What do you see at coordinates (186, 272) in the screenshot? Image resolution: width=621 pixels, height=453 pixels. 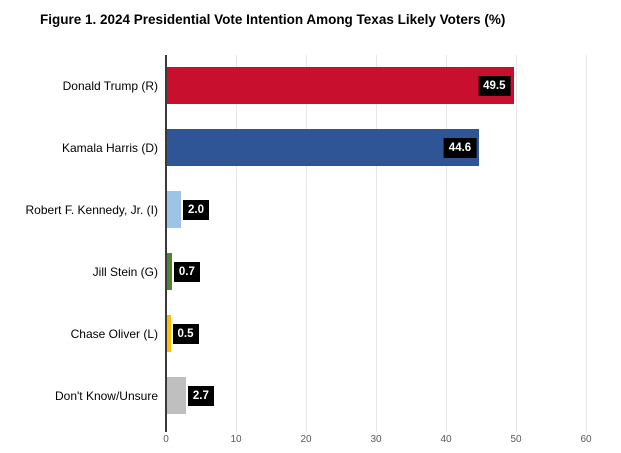 I see `value-label: 0.7` at bounding box center [186, 272].